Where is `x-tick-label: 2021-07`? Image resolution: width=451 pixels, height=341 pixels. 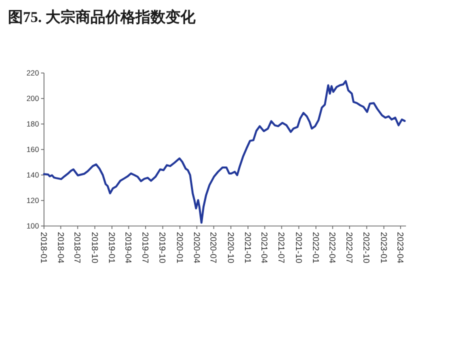
x-tick-label: 2021-07 is located at coordinates (281, 248).